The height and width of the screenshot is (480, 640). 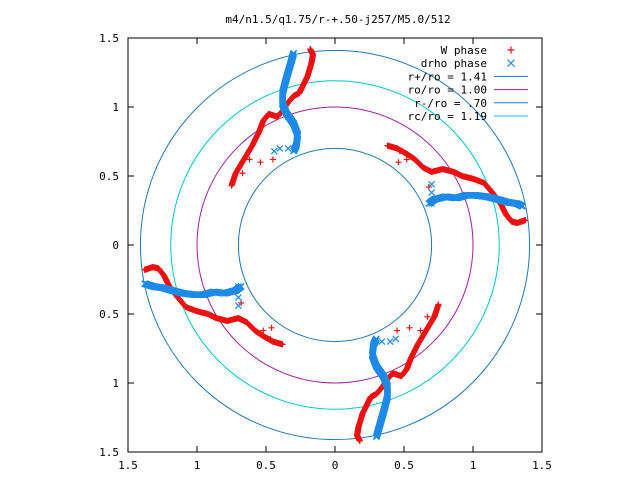 I want to click on series-0-arm-3-point, so click(x=144, y=269).